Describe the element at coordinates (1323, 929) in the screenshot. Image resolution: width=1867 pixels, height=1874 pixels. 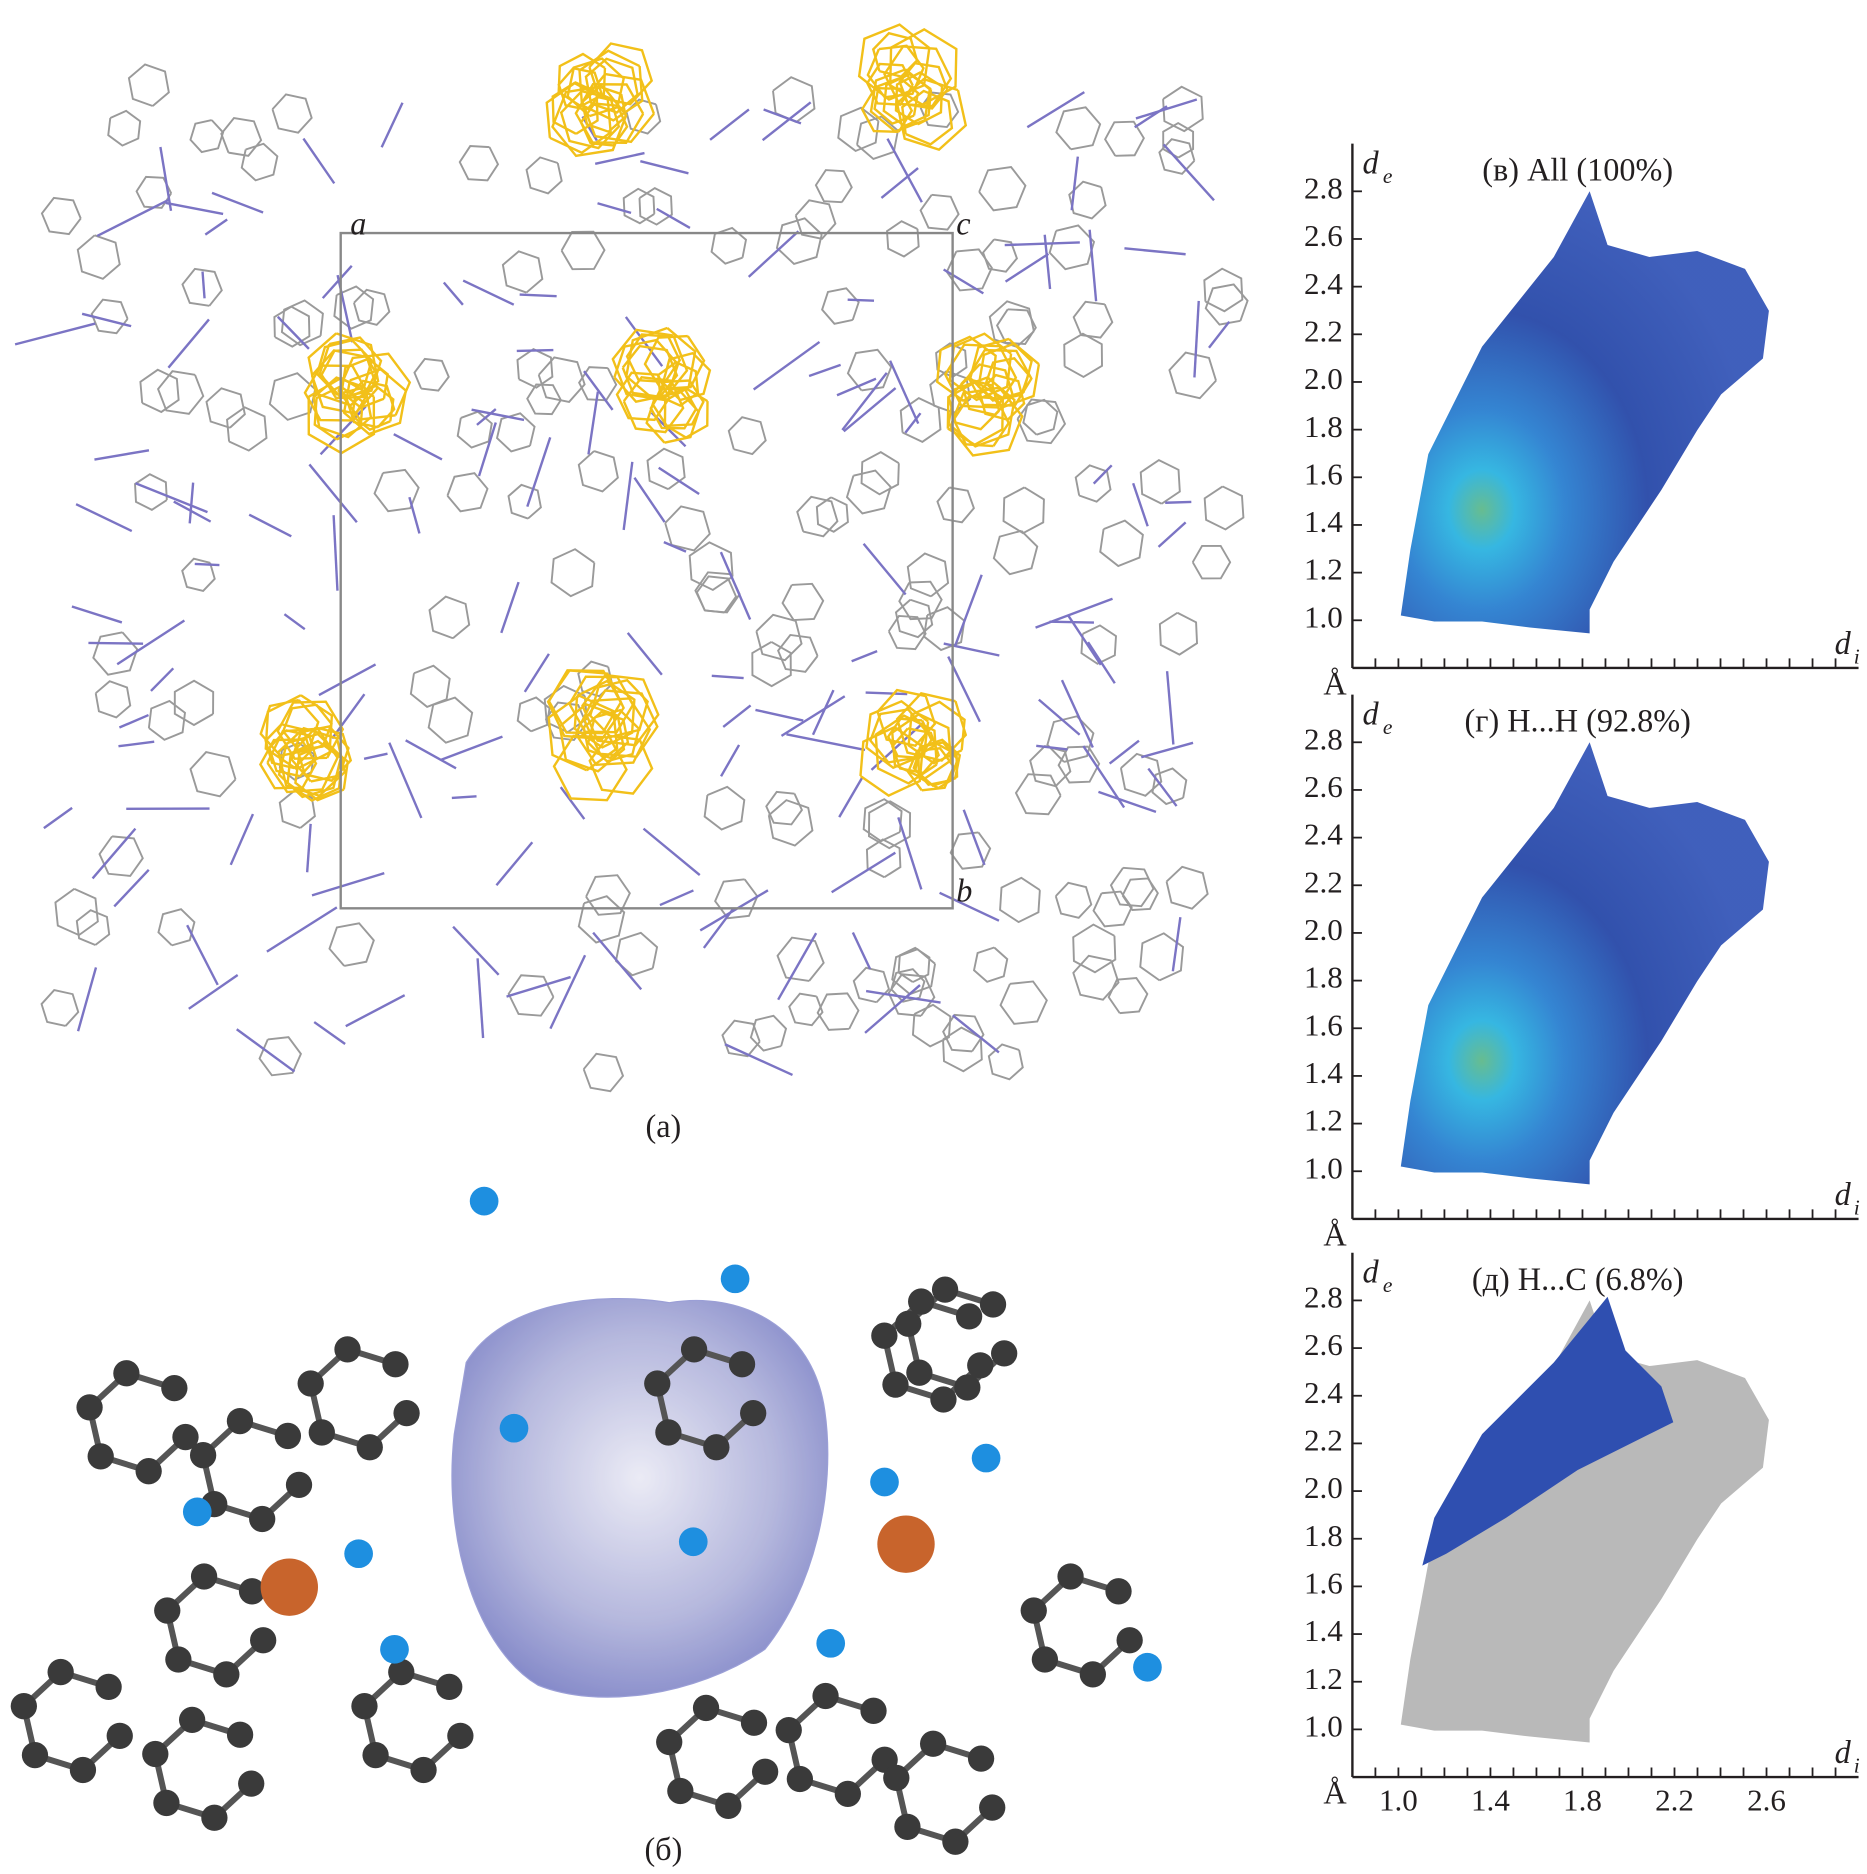
I see `y-tick-label: 2.0` at that location.